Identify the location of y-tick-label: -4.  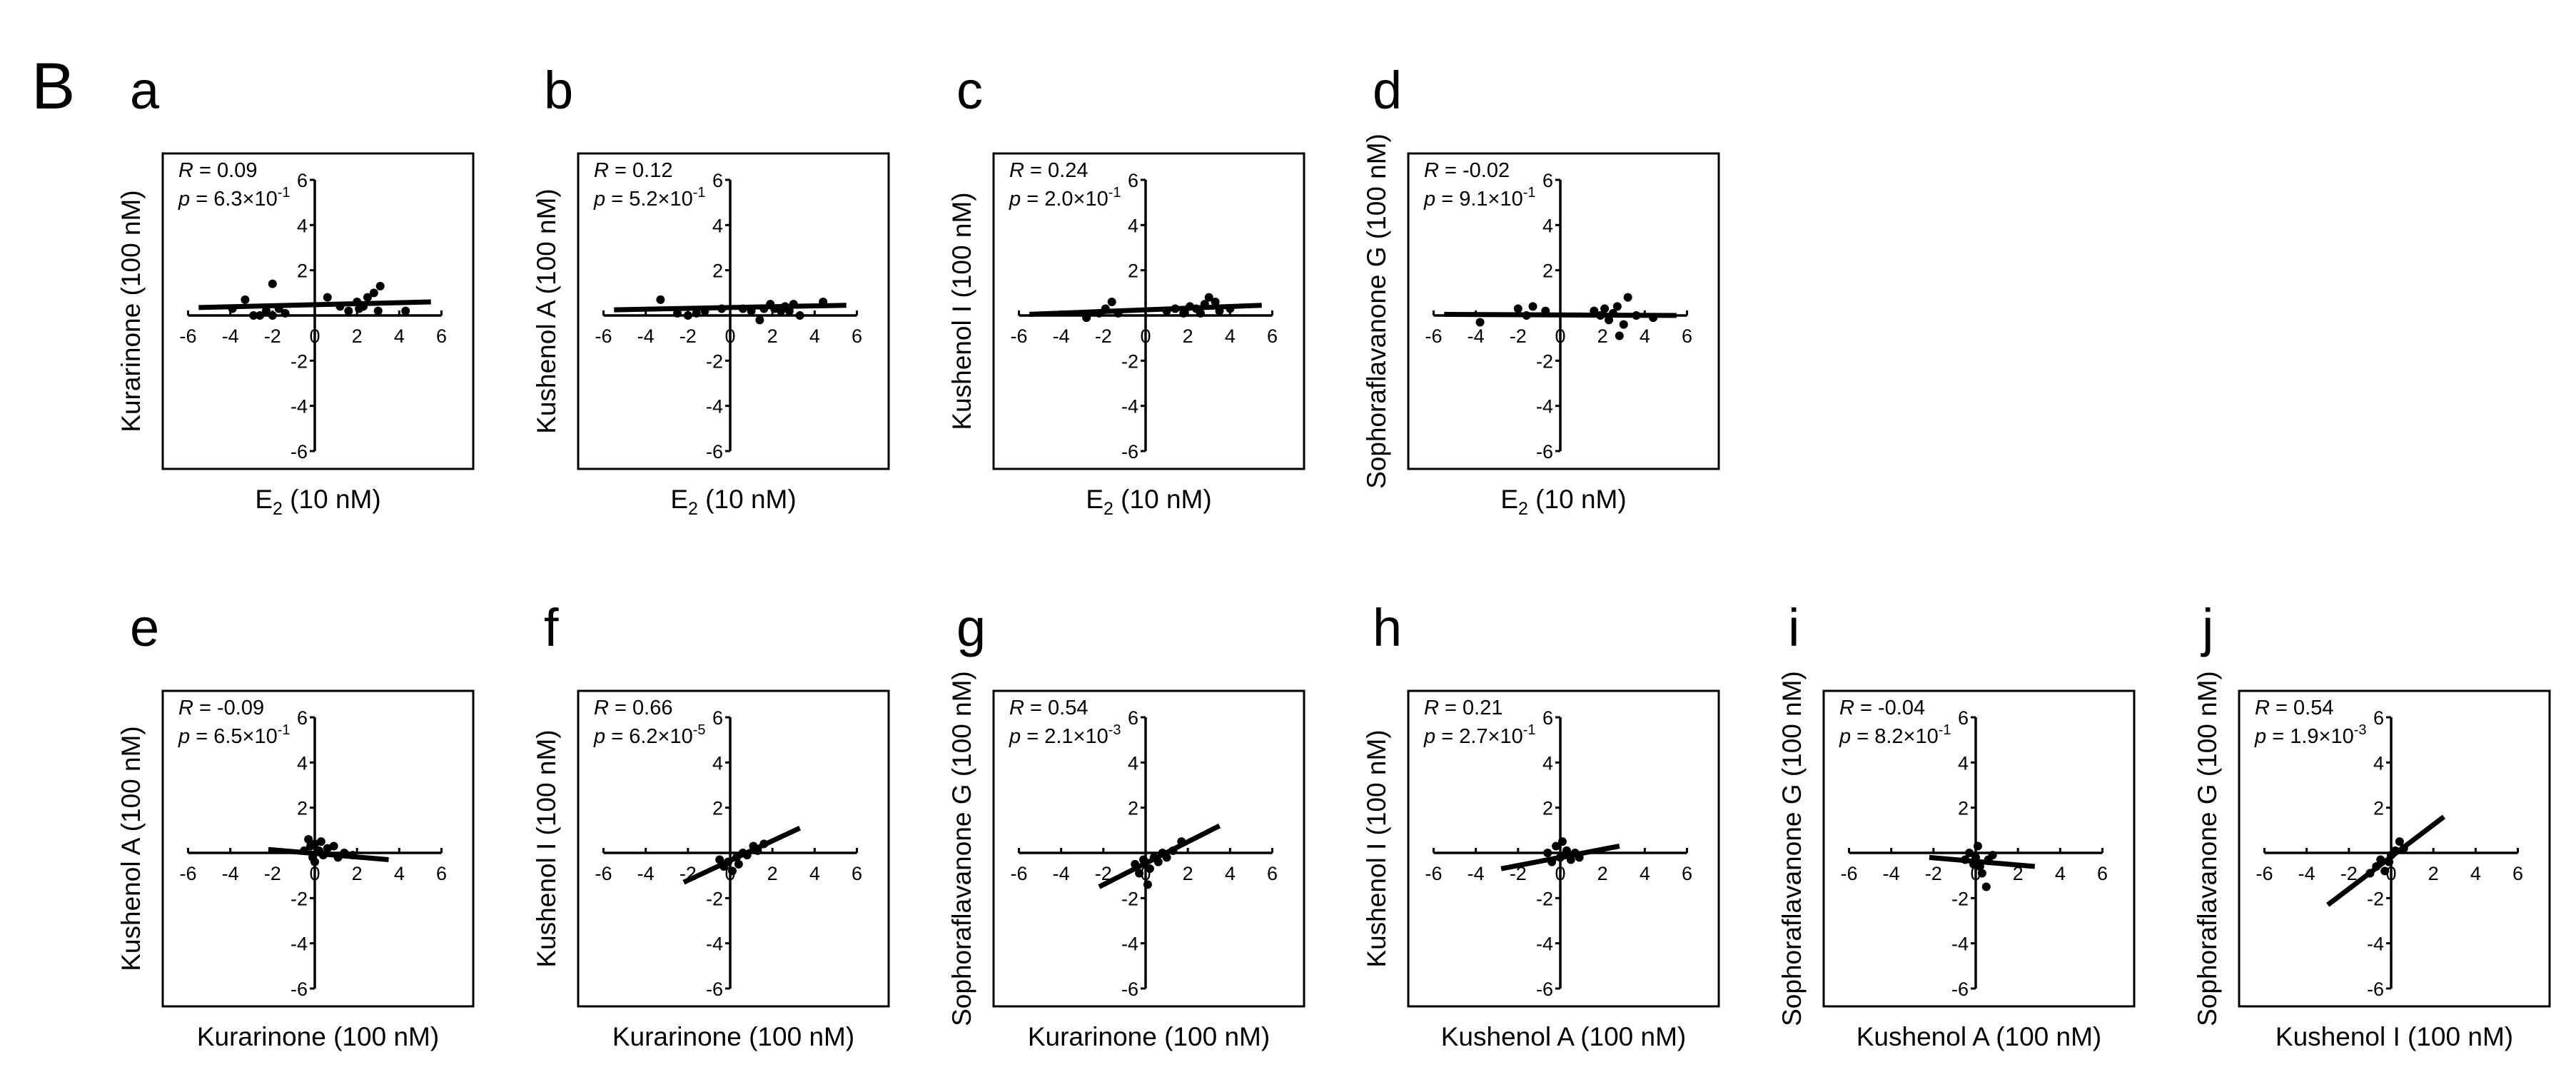
(1129, 944).